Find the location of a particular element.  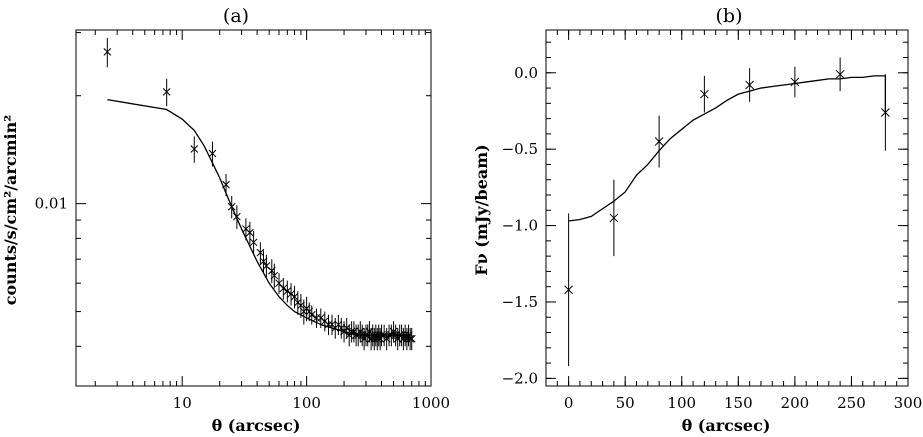

panel-a-y-axis-label: counts/s/cm²/arcmin² is located at coordinates (10, 210).